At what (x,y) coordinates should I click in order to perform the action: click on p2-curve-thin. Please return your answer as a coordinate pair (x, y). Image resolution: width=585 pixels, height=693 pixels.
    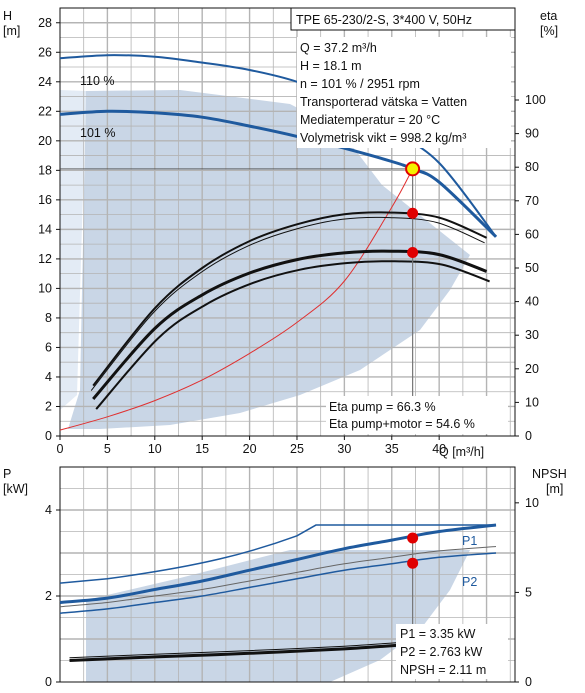
    Looking at the image, I should click on (278, 577).